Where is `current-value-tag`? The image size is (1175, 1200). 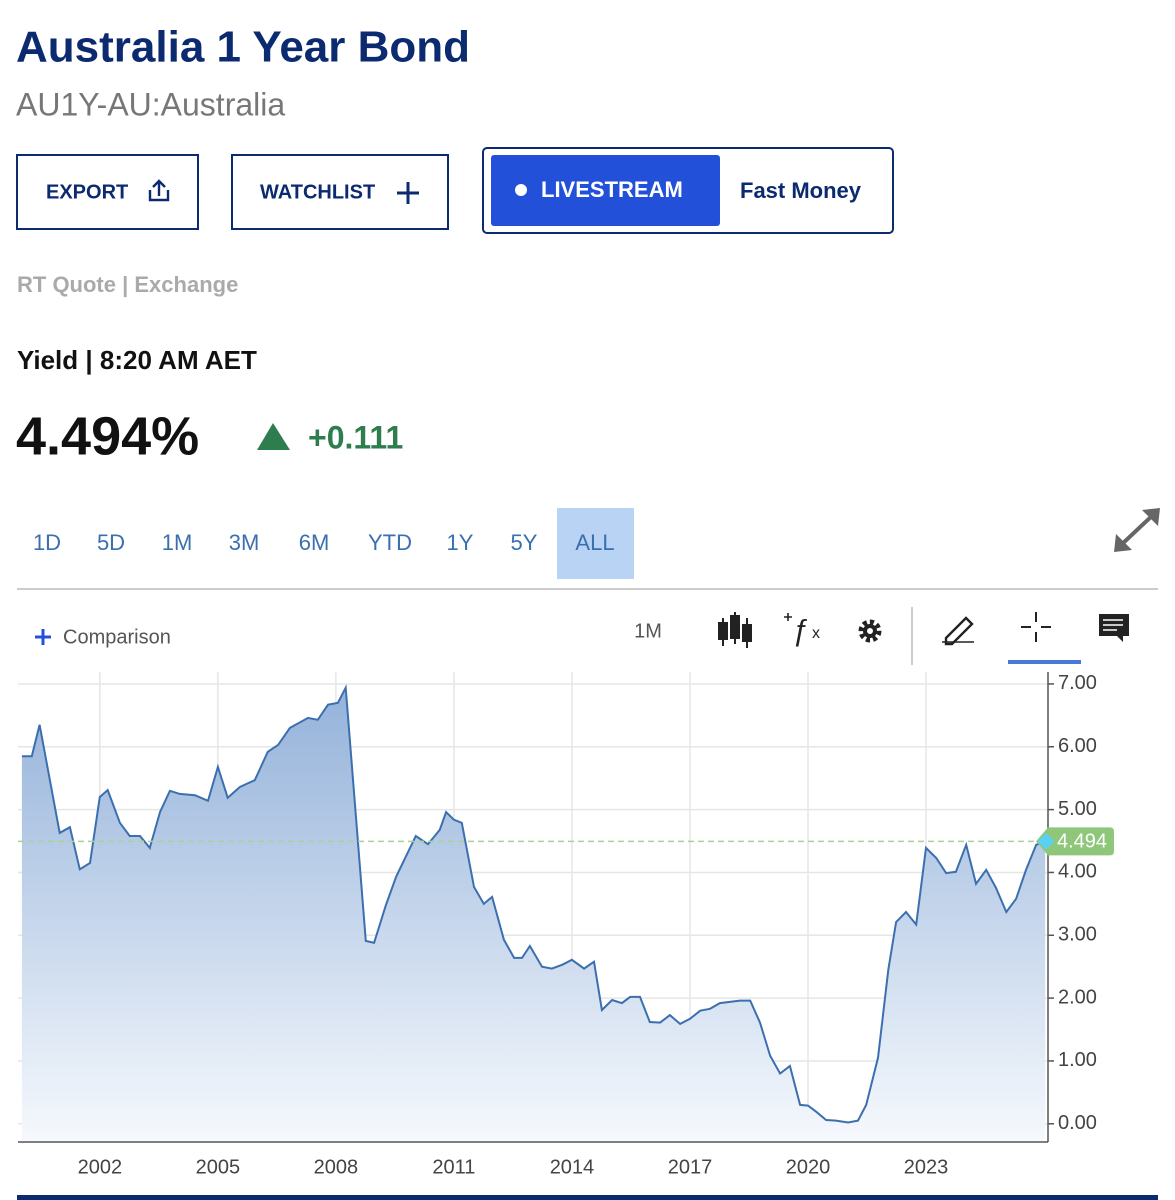
current-value-tag is located at coordinates (1075, 841).